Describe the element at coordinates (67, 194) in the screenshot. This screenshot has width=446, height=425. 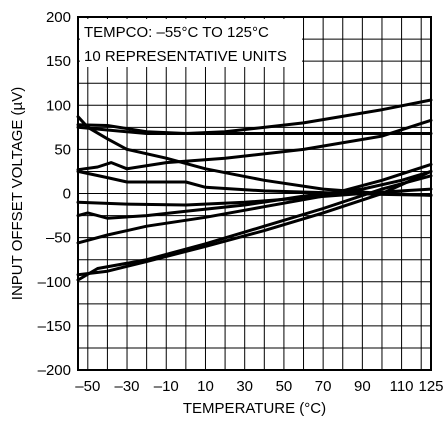
I see `y-tick-label: 0` at that location.